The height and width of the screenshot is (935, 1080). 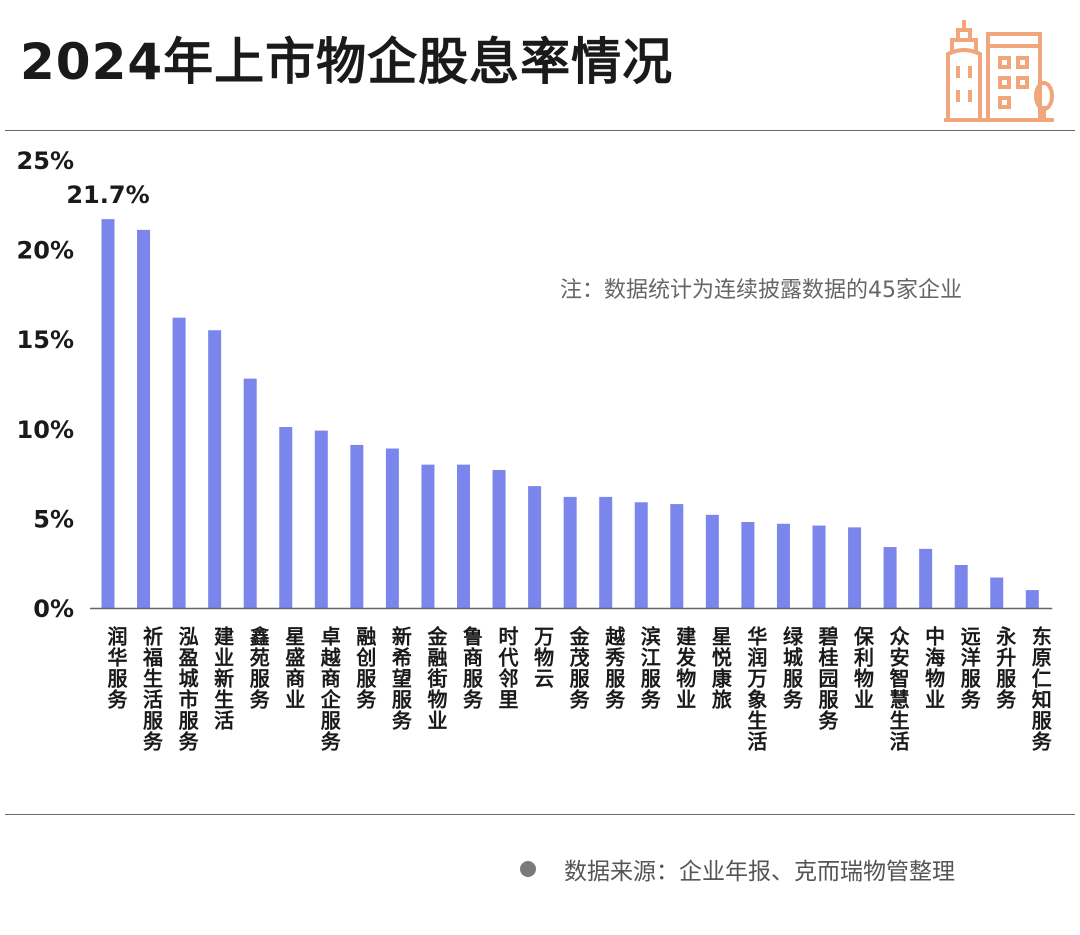 I want to click on x-category-label: 融创服务, so click(x=365, y=668).